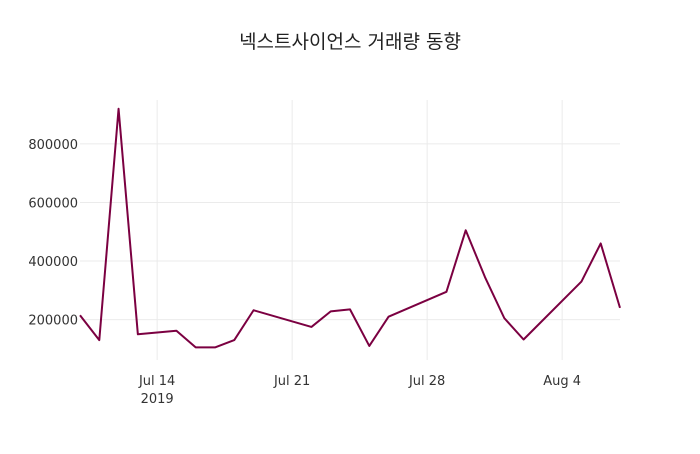 The image size is (700, 454). Describe the element at coordinates (426, 381) in the screenshot. I see `x-tick-label: Jul 28` at that location.